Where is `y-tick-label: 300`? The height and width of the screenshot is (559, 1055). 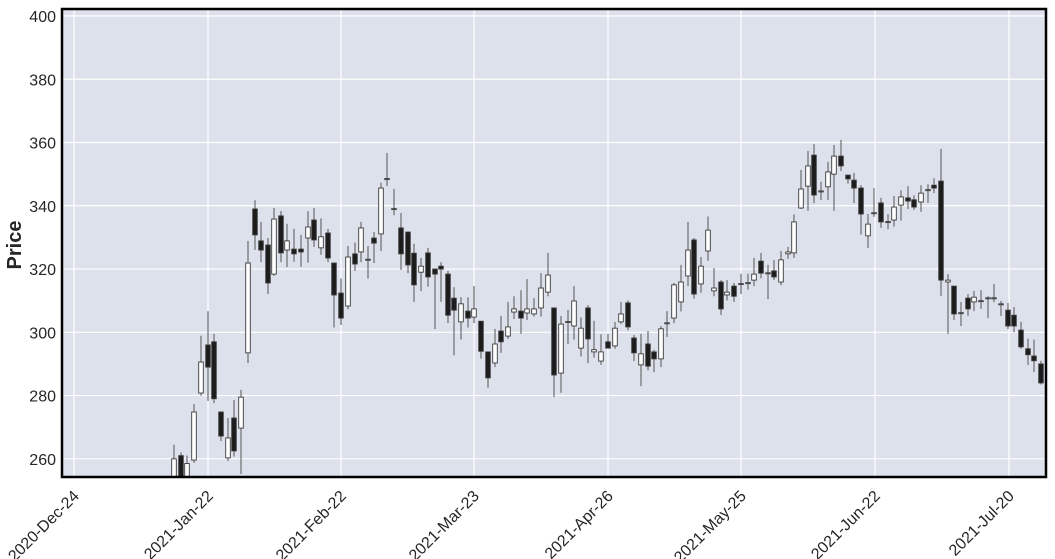
y-tick-label: 300 is located at coordinates (42, 333).